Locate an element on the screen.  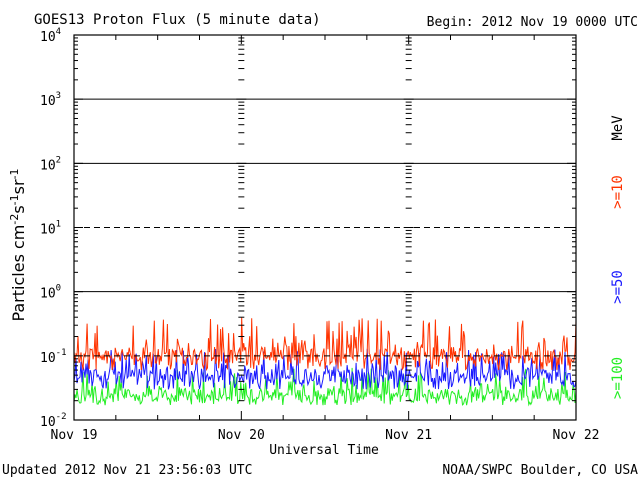
x-axis-label: Universal Time is located at coordinates (324, 450).